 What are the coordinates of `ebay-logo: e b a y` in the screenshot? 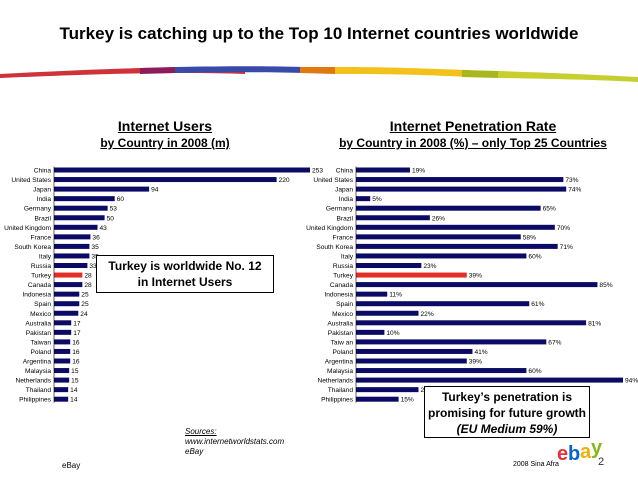 It's located at (580, 451).